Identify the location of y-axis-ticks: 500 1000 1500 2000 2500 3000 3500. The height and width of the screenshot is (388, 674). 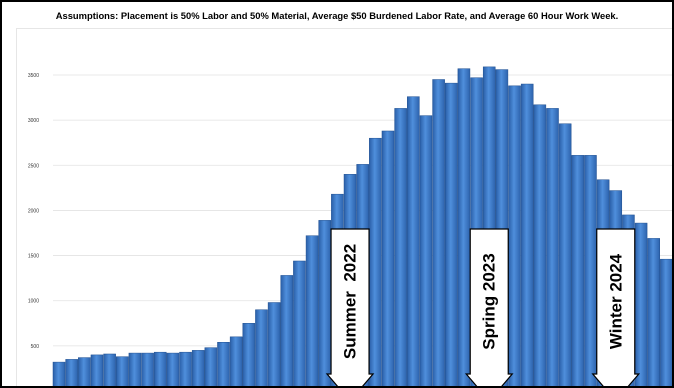
(33, 211).